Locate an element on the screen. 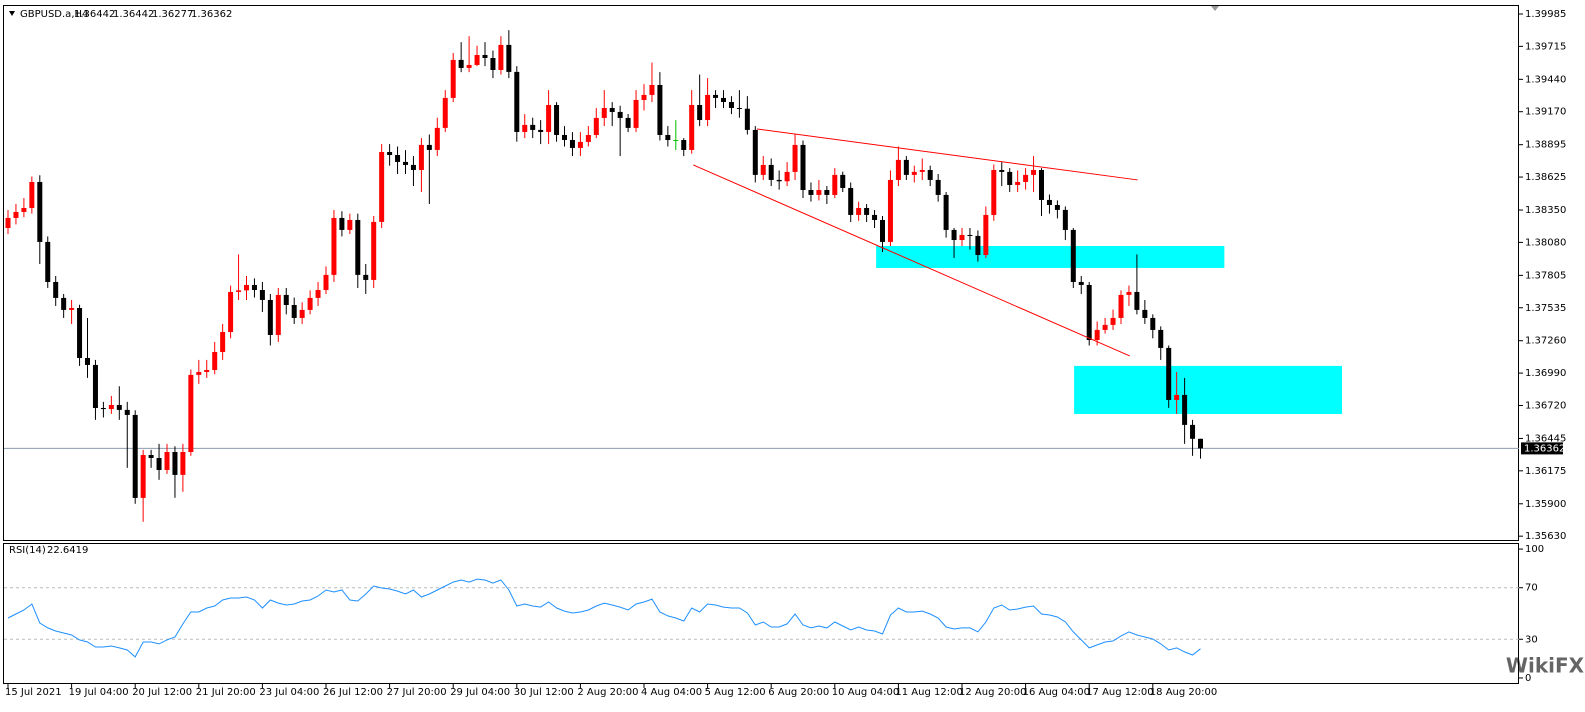 The image size is (1585, 712). y-tick-label: 1.36445 is located at coordinates (1545, 438).